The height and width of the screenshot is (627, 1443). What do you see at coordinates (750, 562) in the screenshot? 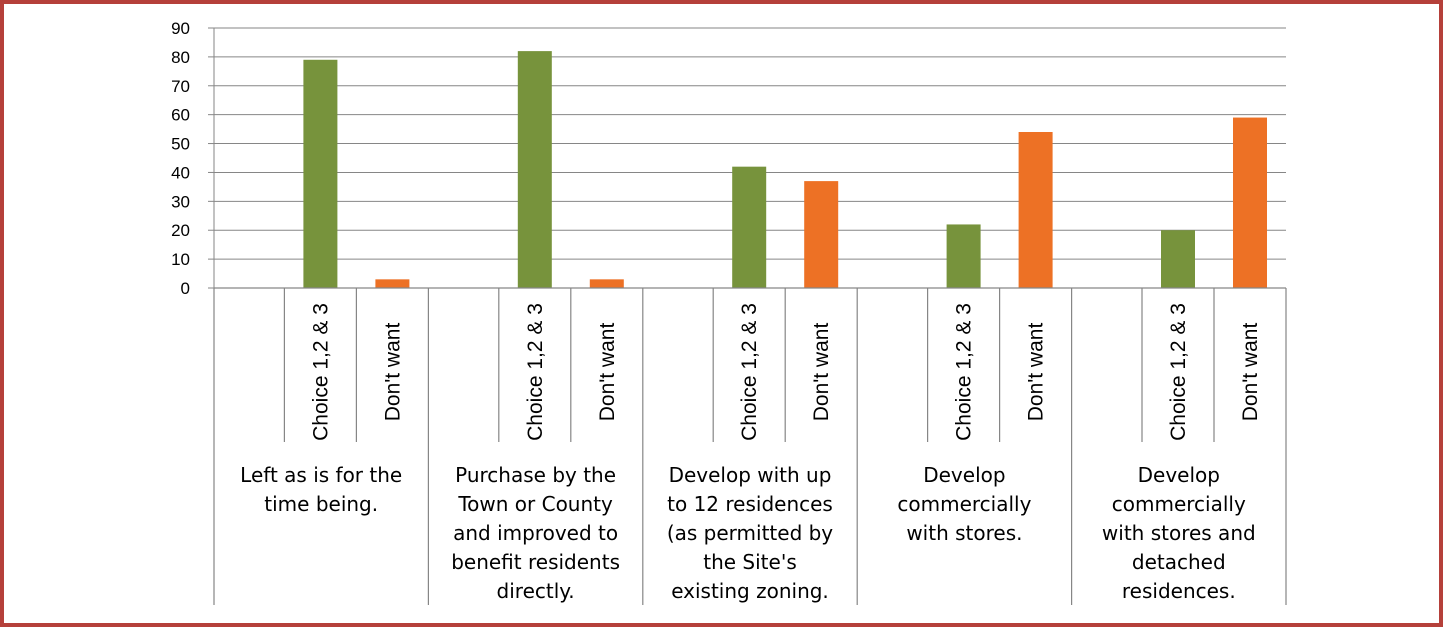
I see `group-label: the Site's` at bounding box center [750, 562].